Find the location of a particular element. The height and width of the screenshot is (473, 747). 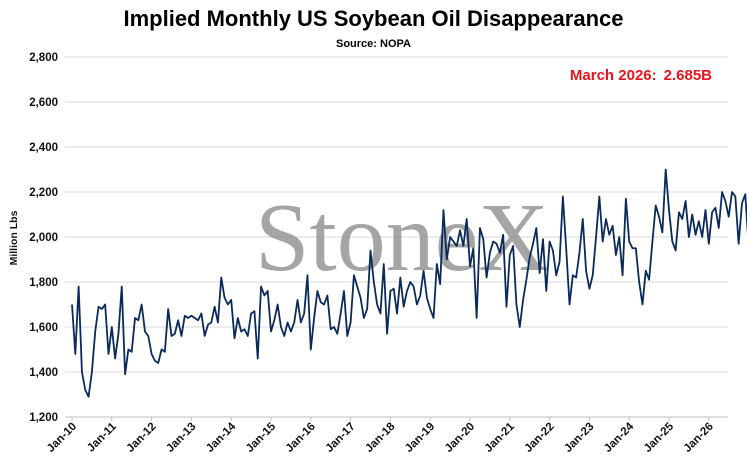

x-tick-label: Jan-21 is located at coordinates (500, 437).